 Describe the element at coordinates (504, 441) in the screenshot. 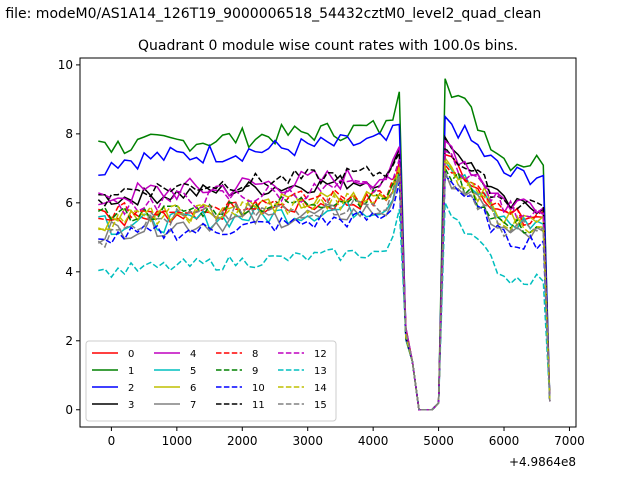

I see `x-tick-label: 6000` at that location.